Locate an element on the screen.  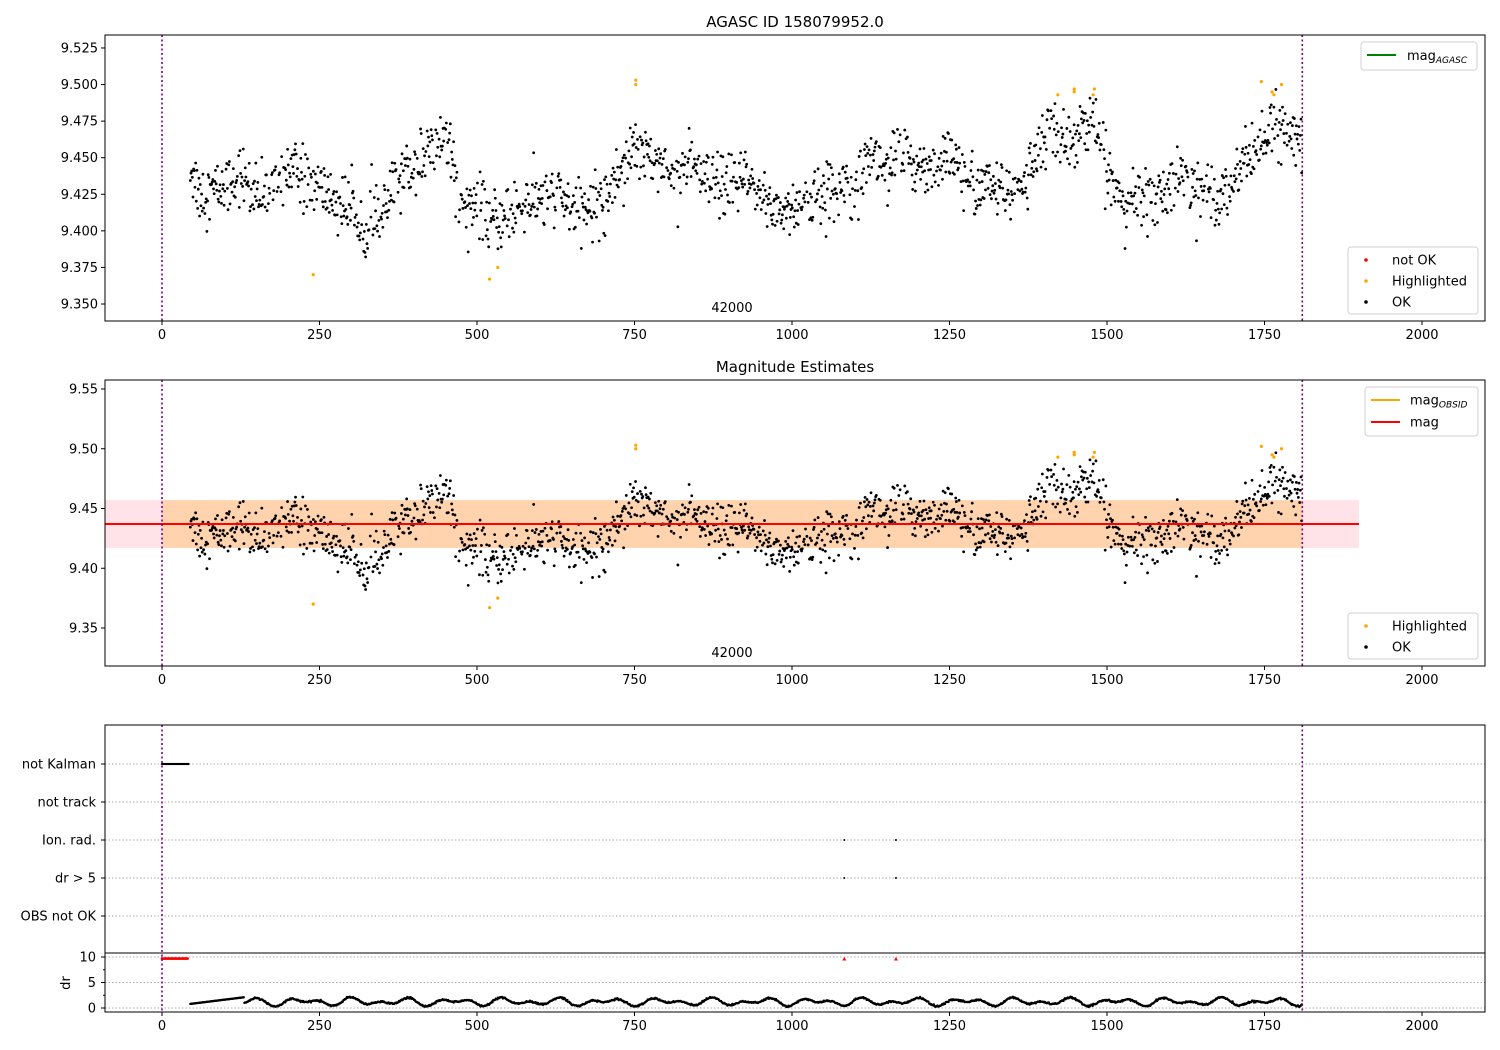
x-tick-label: 1750 is located at coordinates (1264, 335).